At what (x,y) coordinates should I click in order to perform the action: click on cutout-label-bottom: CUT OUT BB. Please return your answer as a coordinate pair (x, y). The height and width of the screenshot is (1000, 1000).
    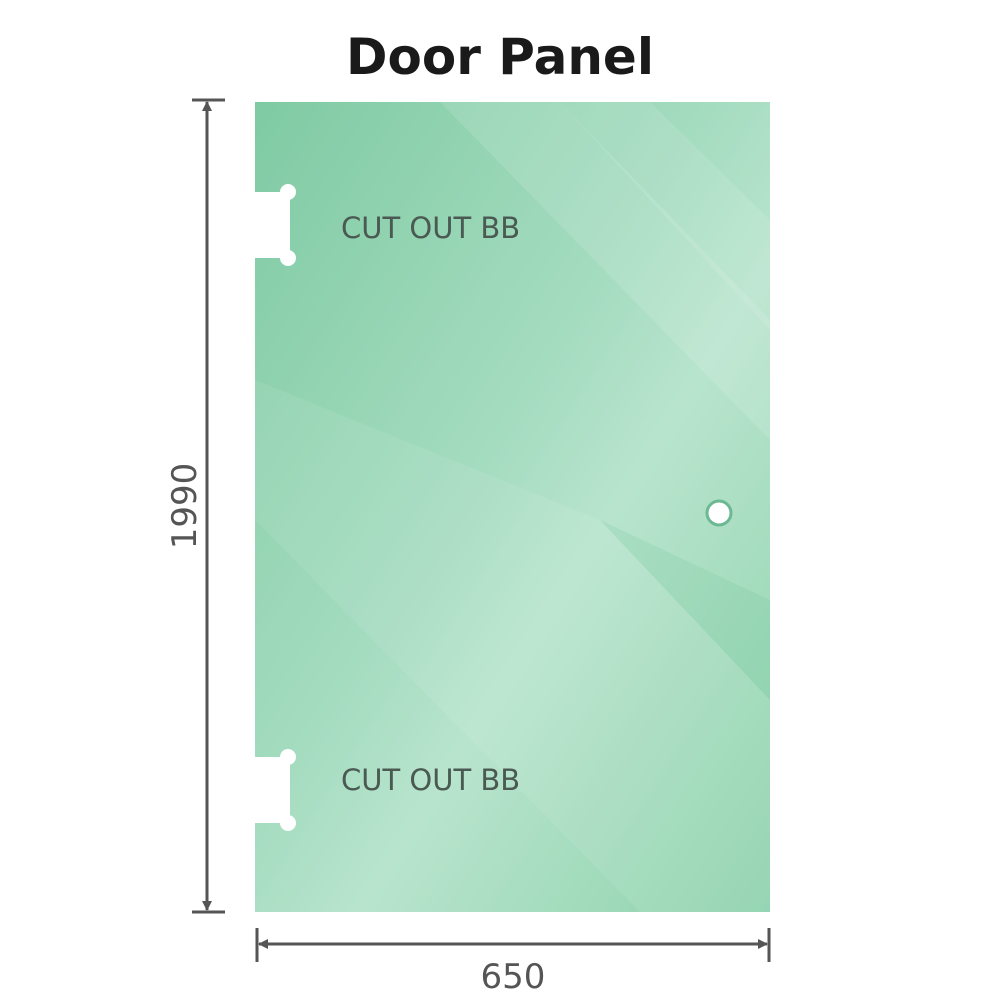
    Looking at the image, I should click on (430, 780).